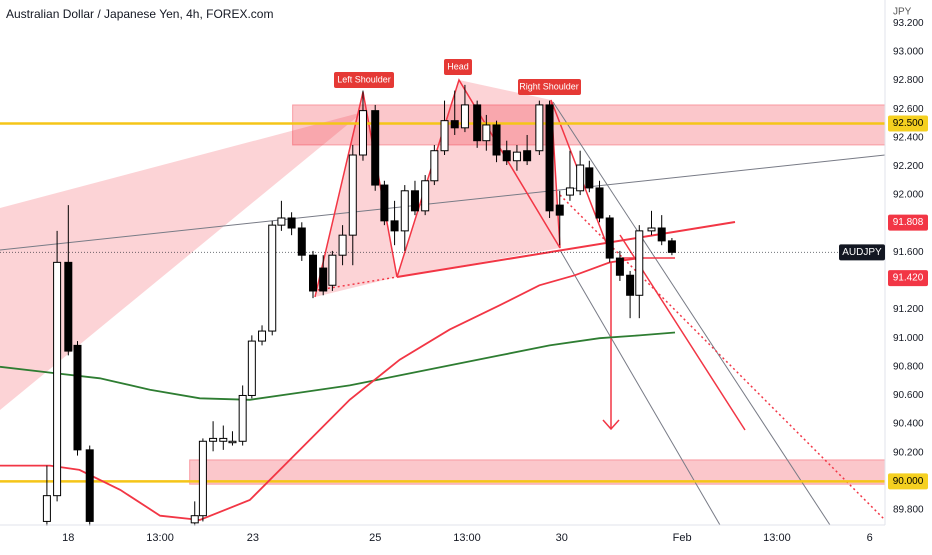  What do you see at coordinates (908, 52) in the screenshot?
I see `y-tick-label: 93.000` at bounding box center [908, 52].